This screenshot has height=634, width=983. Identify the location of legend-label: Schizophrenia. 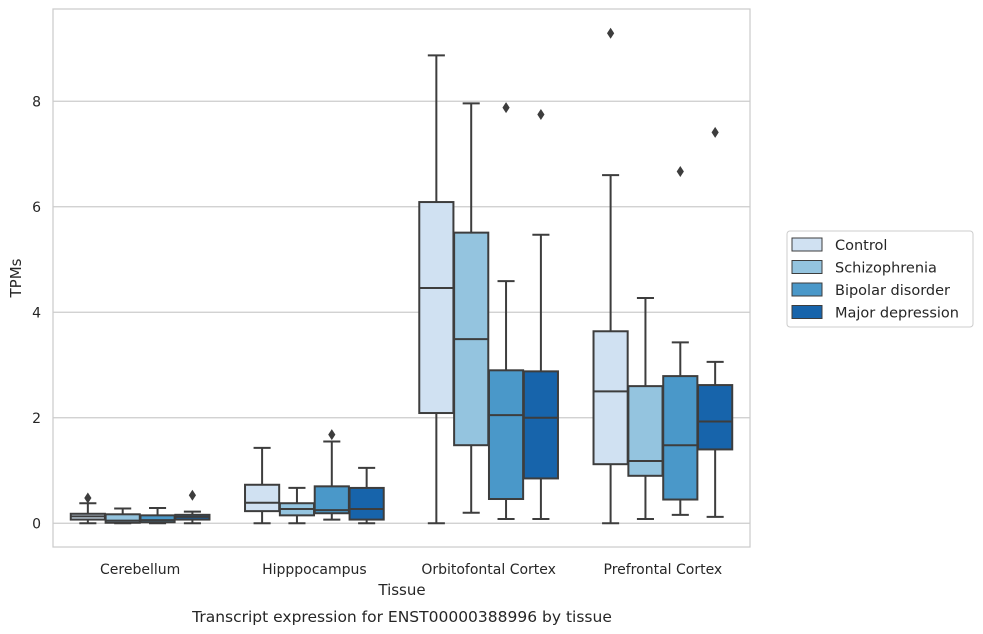
(886, 269).